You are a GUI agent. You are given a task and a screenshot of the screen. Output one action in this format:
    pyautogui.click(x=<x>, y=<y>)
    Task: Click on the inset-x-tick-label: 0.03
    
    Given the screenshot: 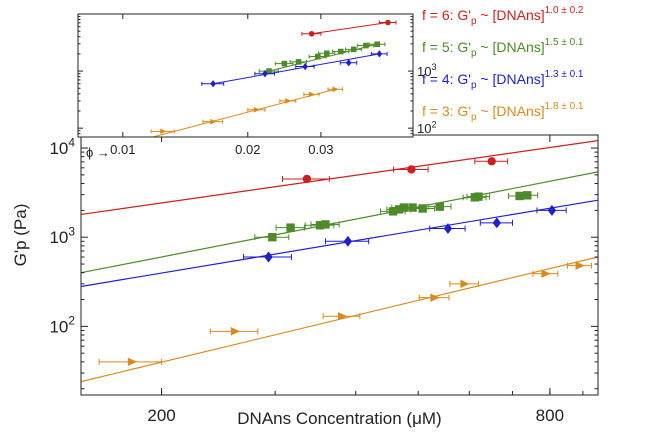 What is the action you would take?
    pyautogui.click(x=320, y=149)
    